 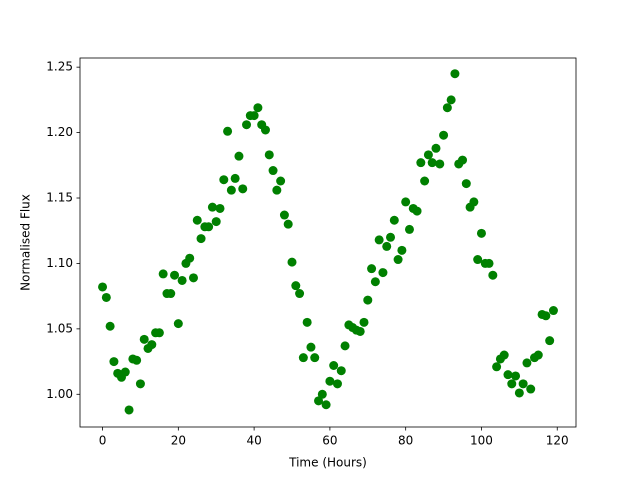 I want to click on y-tick-label: 1.05, so click(x=59, y=328).